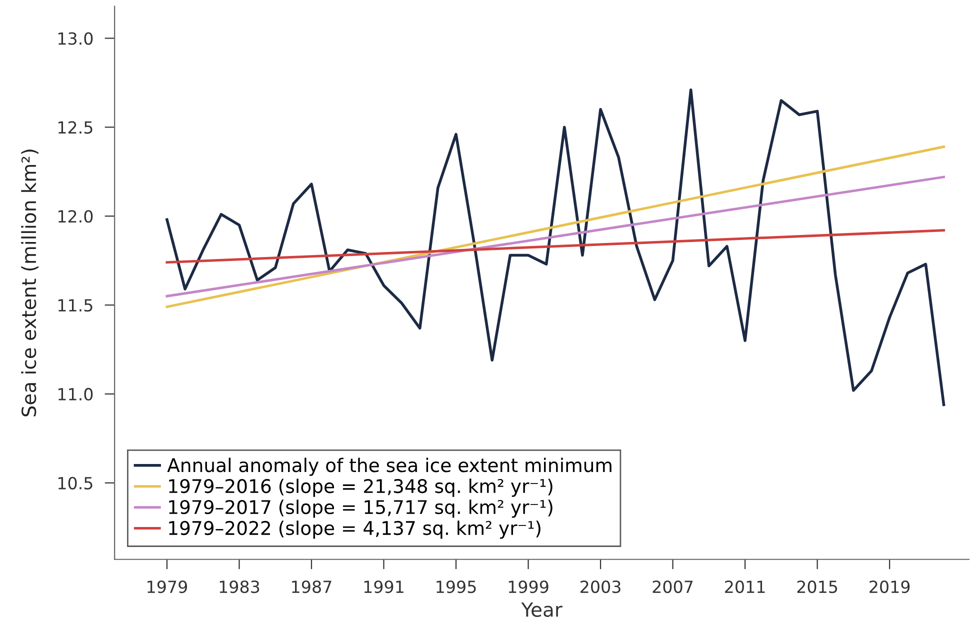 This screenshot has height=625, width=971. I want to click on legend-label: Annual anomaly of the sea ice extent minimum, so click(389, 467).